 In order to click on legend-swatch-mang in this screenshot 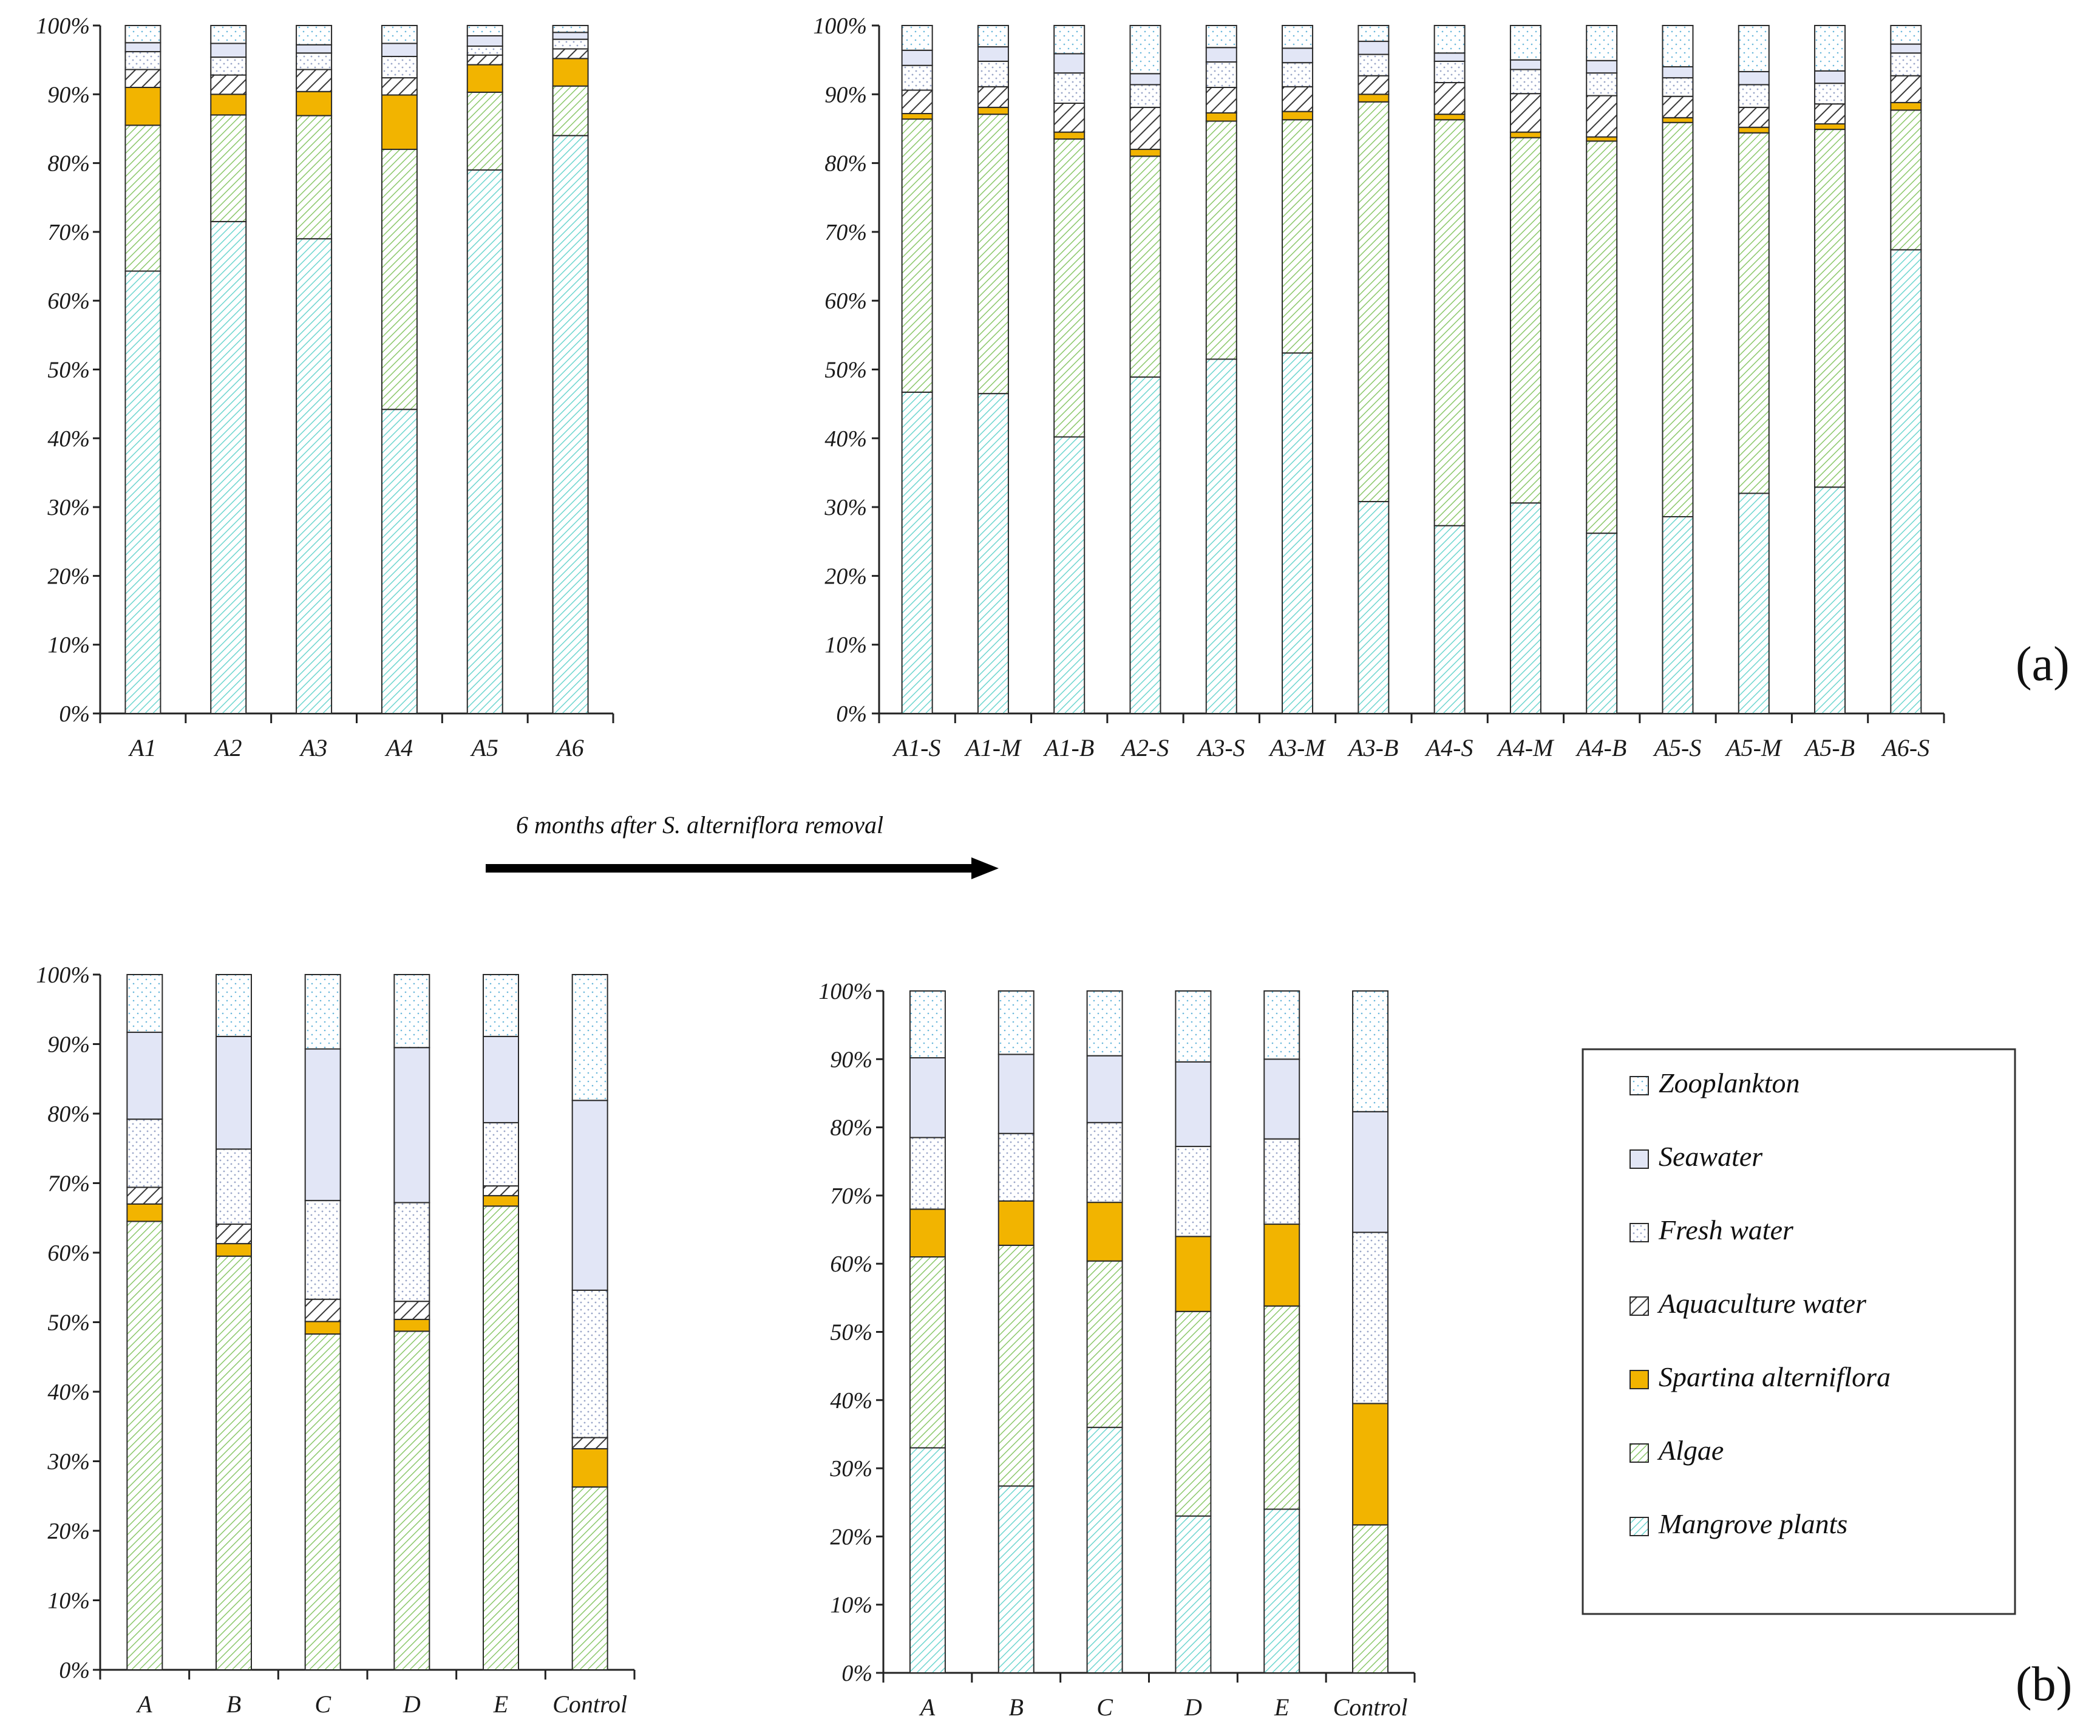, I will do `click(1639, 1526)`.